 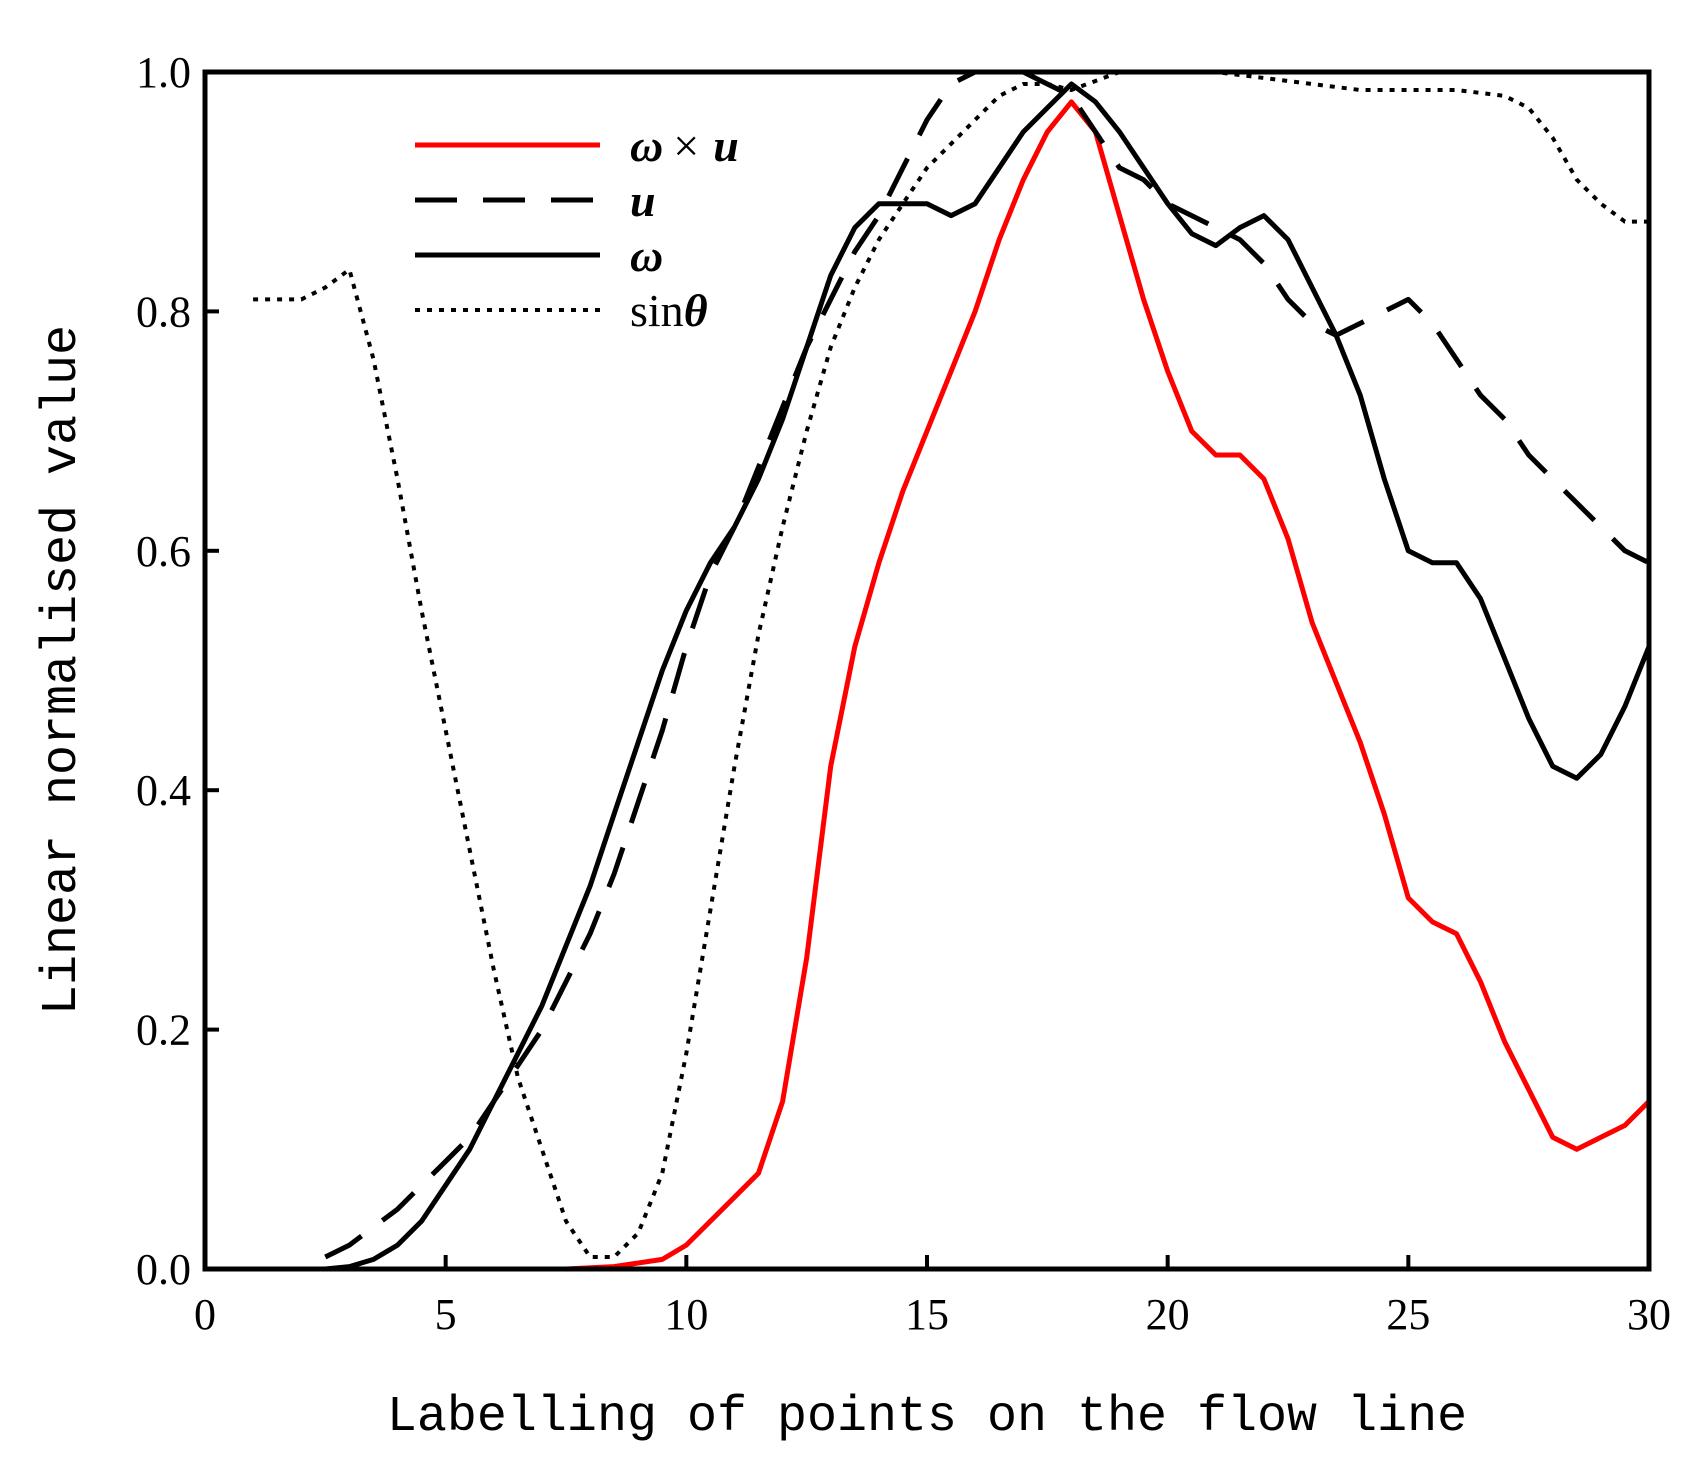 I want to click on x-tick-label: 15, so click(x=927, y=1314).